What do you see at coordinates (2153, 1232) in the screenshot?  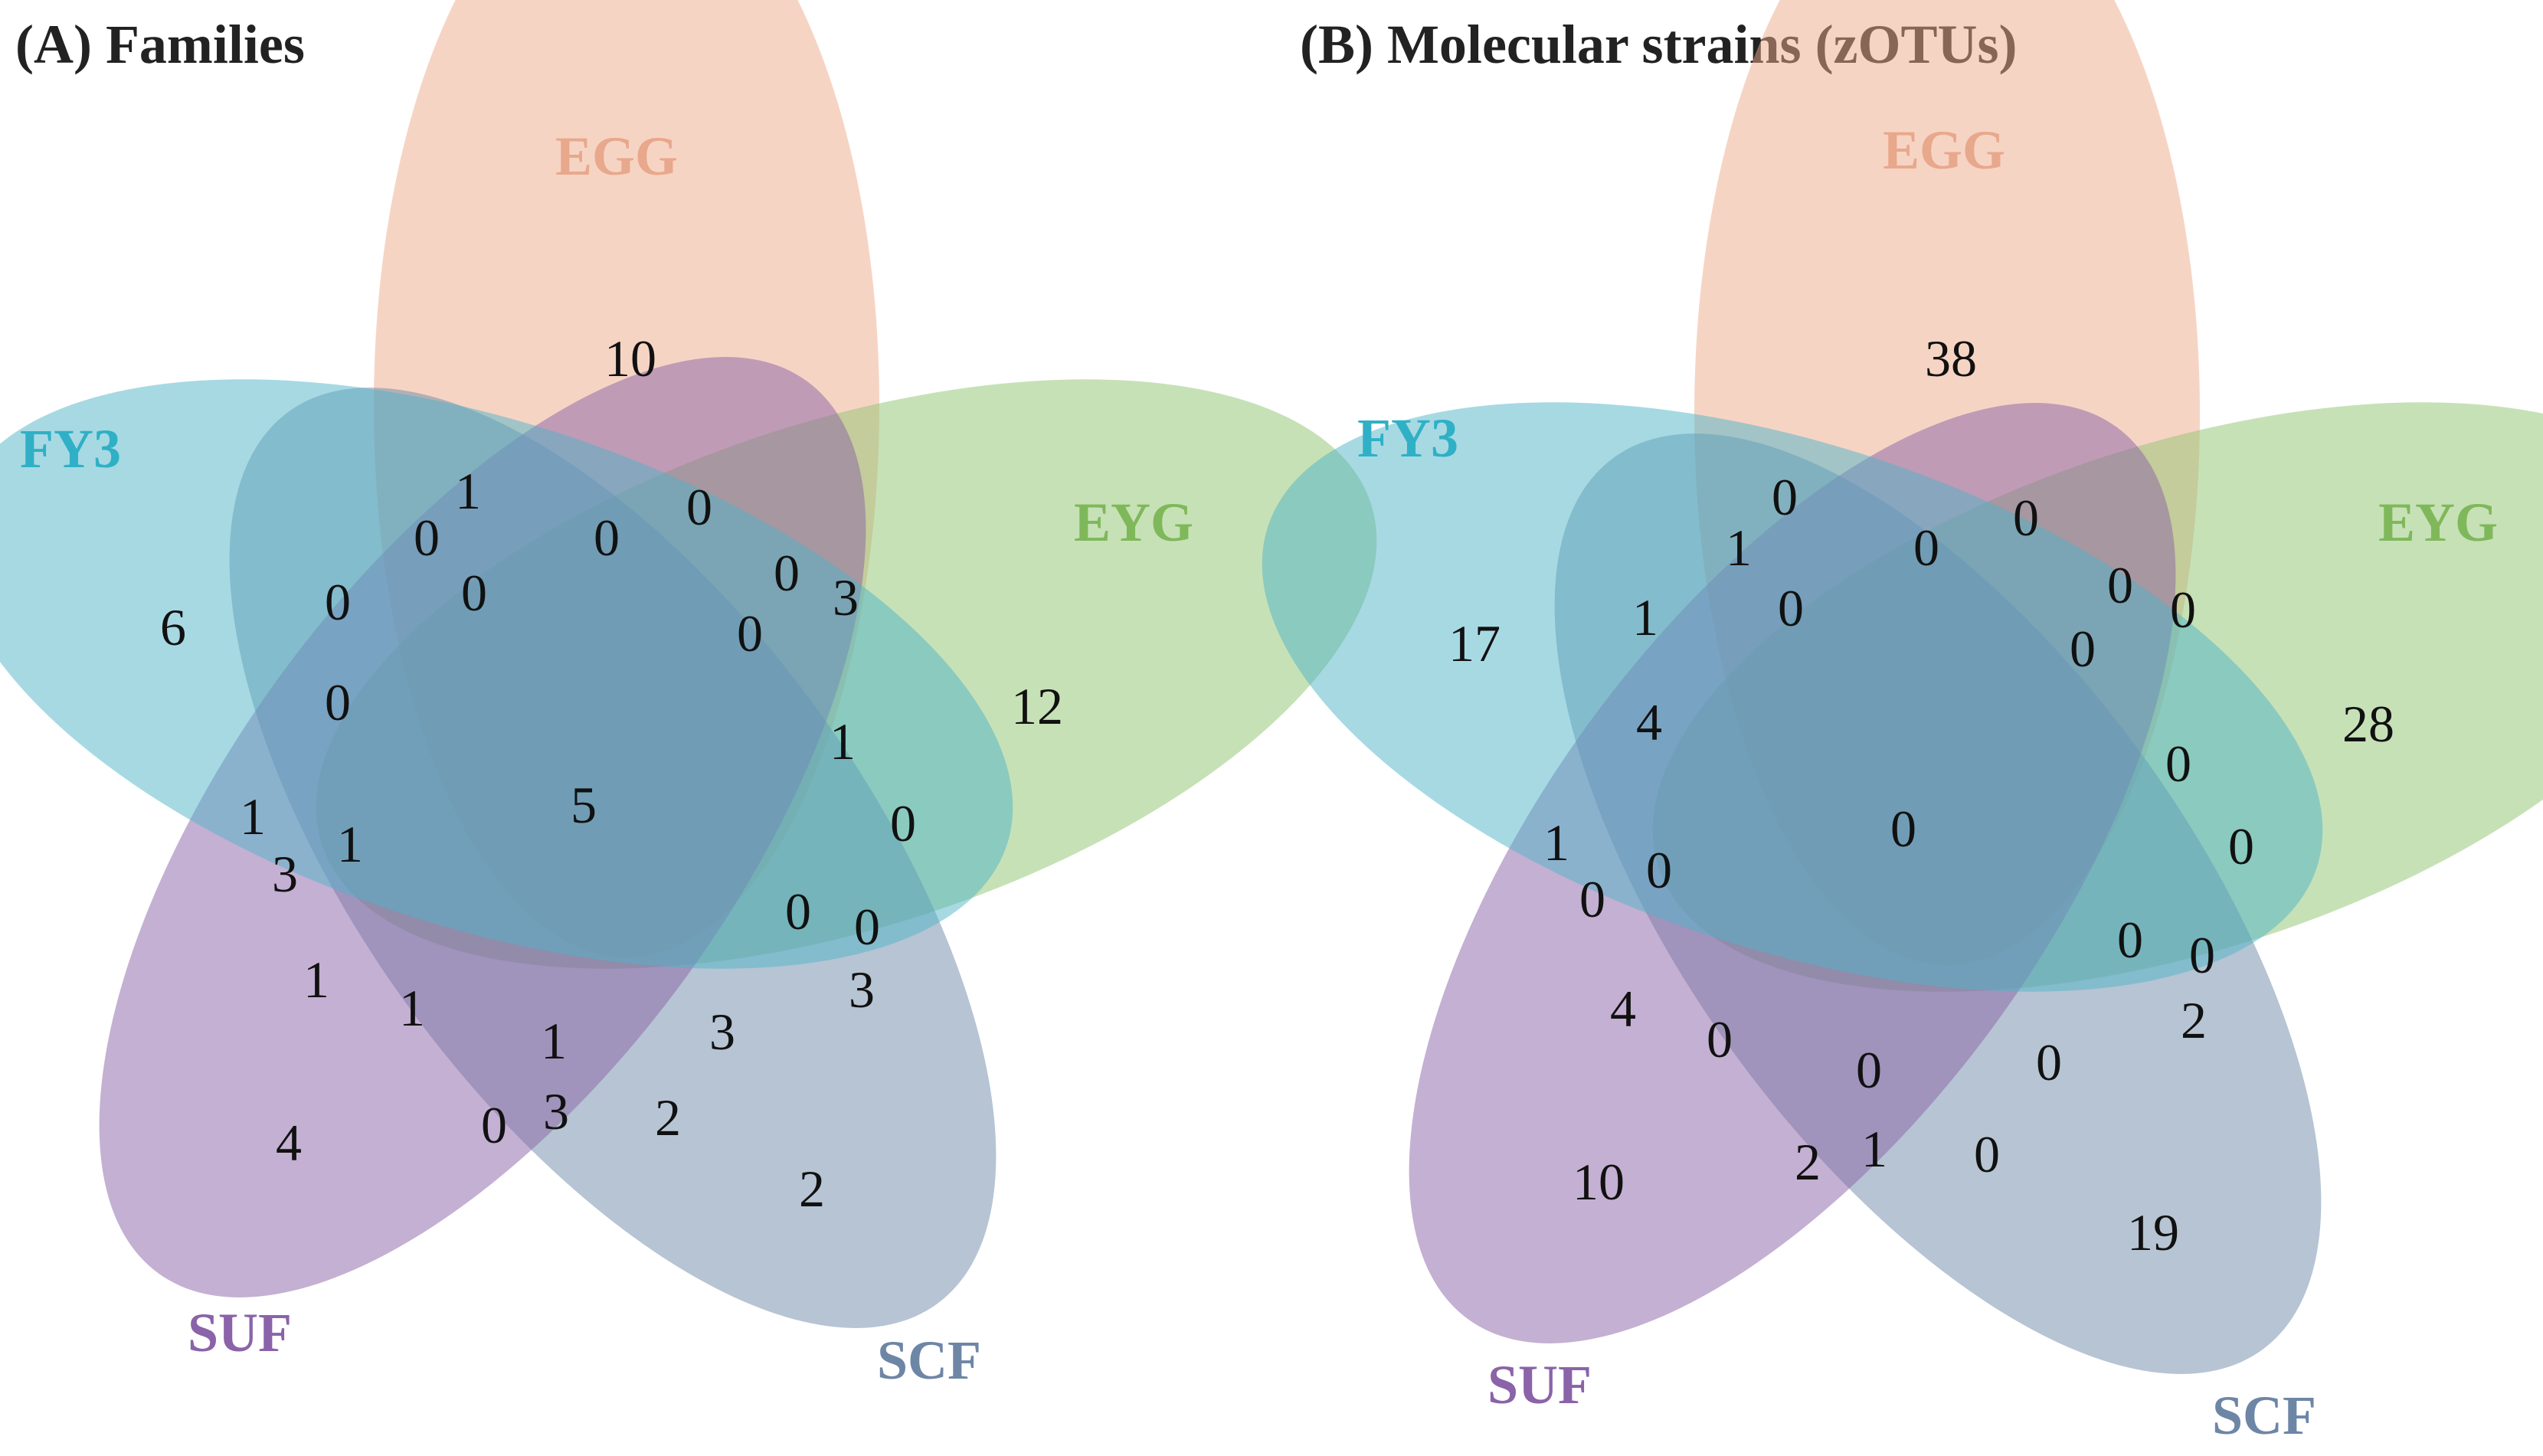 I see `region-count: 19` at bounding box center [2153, 1232].